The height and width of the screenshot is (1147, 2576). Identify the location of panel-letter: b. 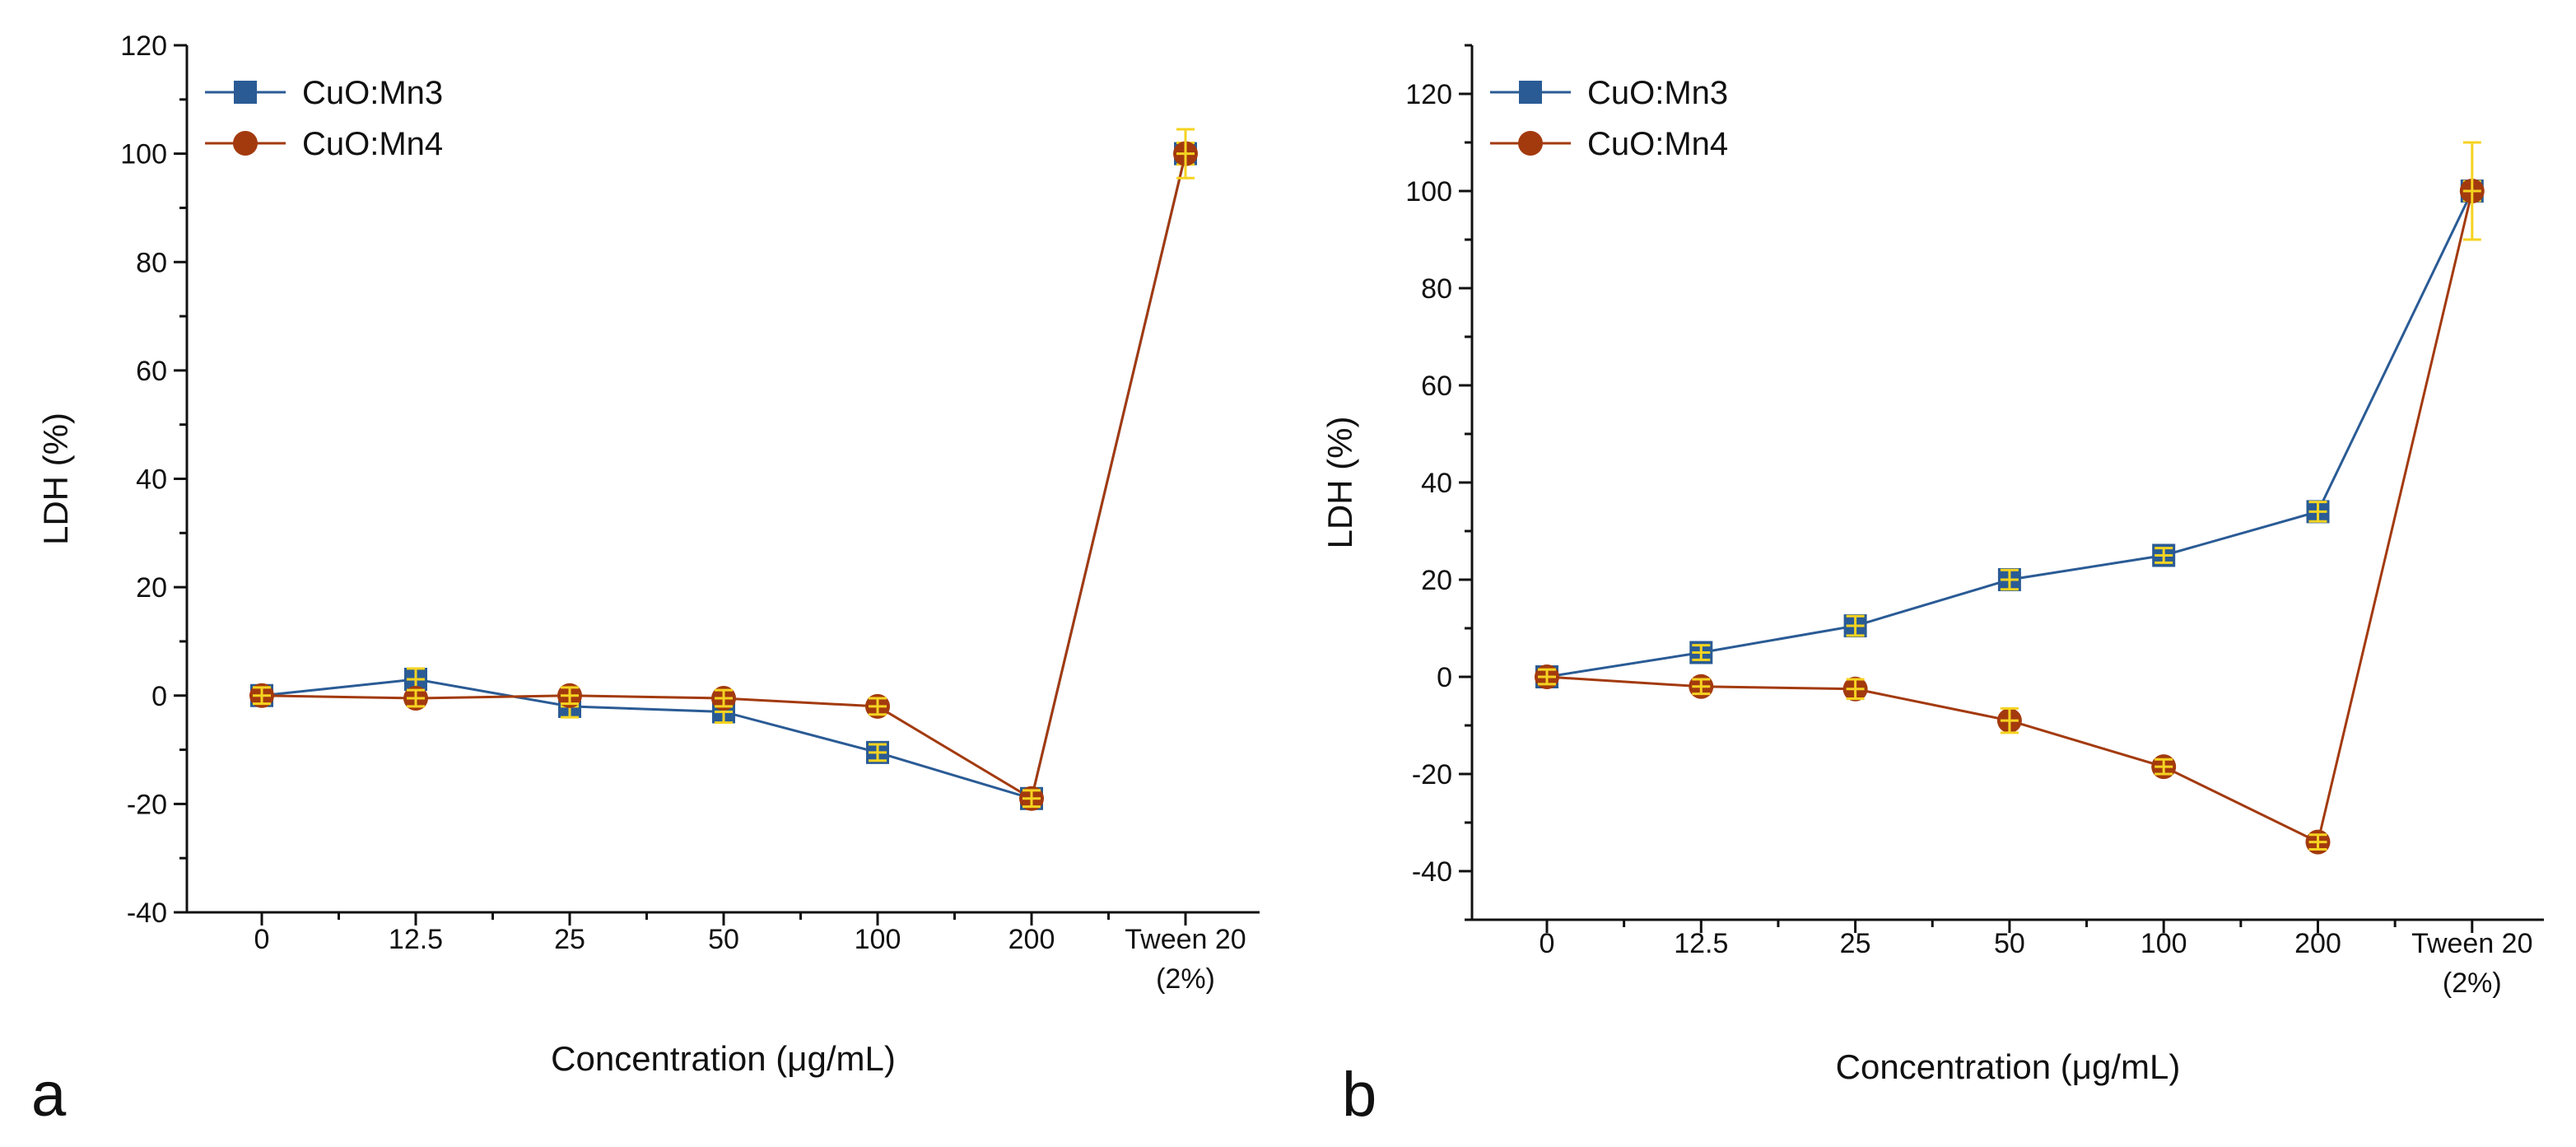
(1359, 1095).